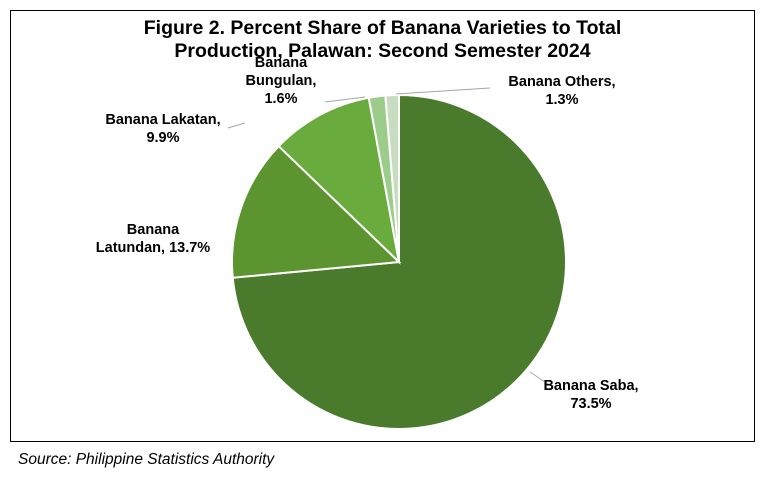 The image size is (766, 478). I want to click on leader-line-banana-saba, so click(539, 378).